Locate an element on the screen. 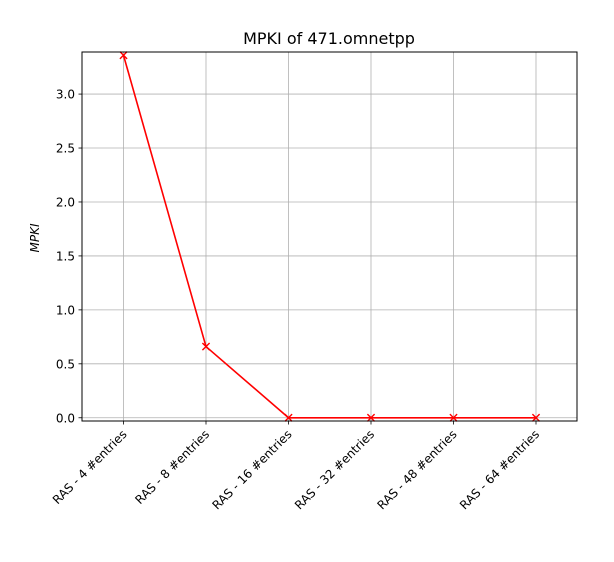 This screenshot has width=614, height=562. y-tick-label: 1.0 is located at coordinates (65, 310).